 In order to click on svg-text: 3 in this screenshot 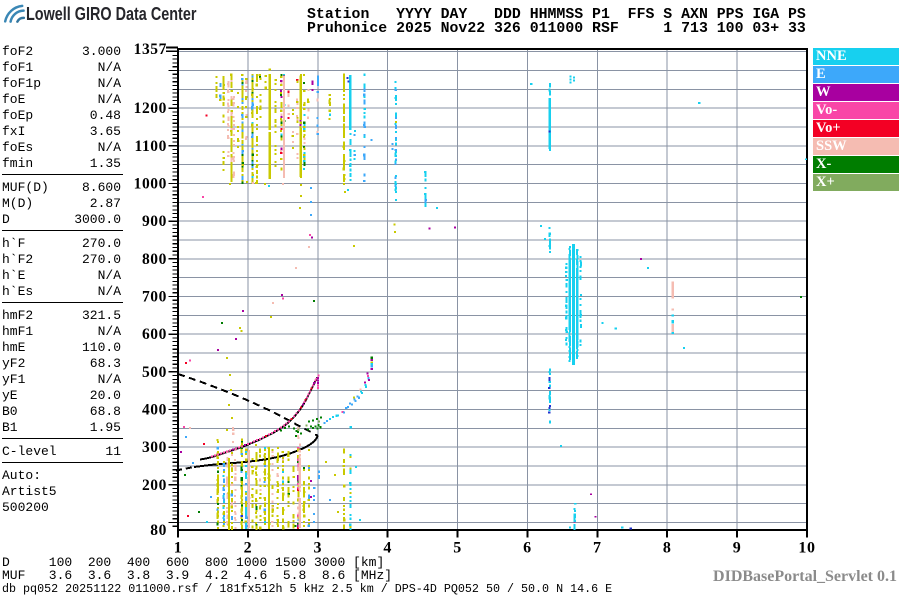, I will do `click(317, 548)`.